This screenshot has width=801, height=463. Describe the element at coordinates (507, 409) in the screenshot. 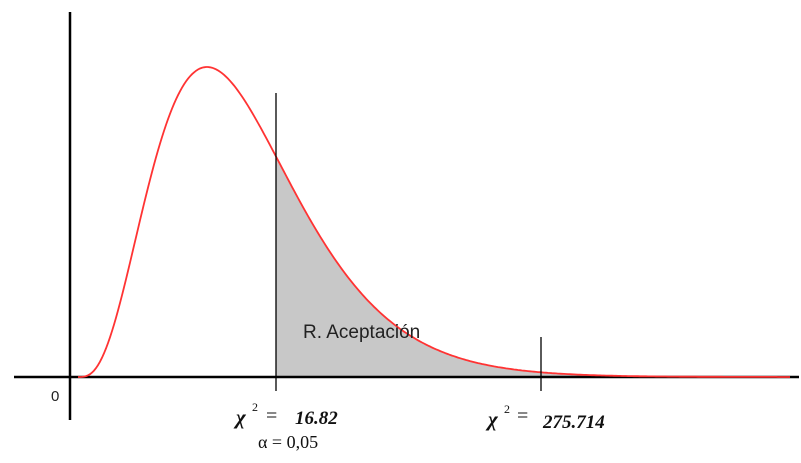

I see `chi-exponent-2: 2` at that location.